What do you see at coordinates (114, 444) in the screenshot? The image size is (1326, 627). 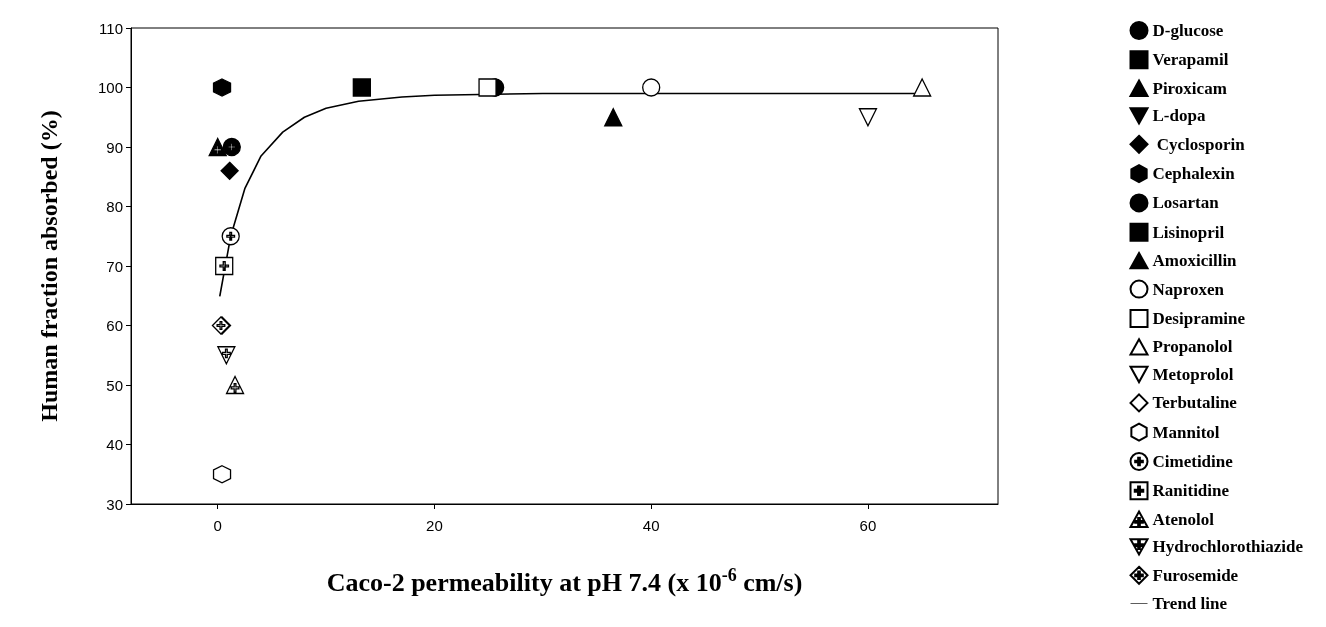 I see `y-tick-label: 40` at bounding box center [114, 444].